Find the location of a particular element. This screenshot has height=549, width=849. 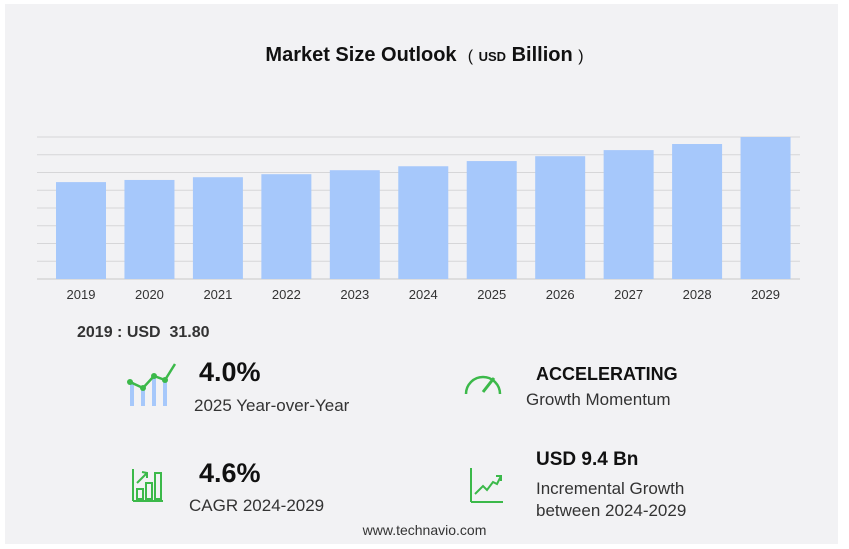

x-tick-label: 2019 is located at coordinates (81, 294).